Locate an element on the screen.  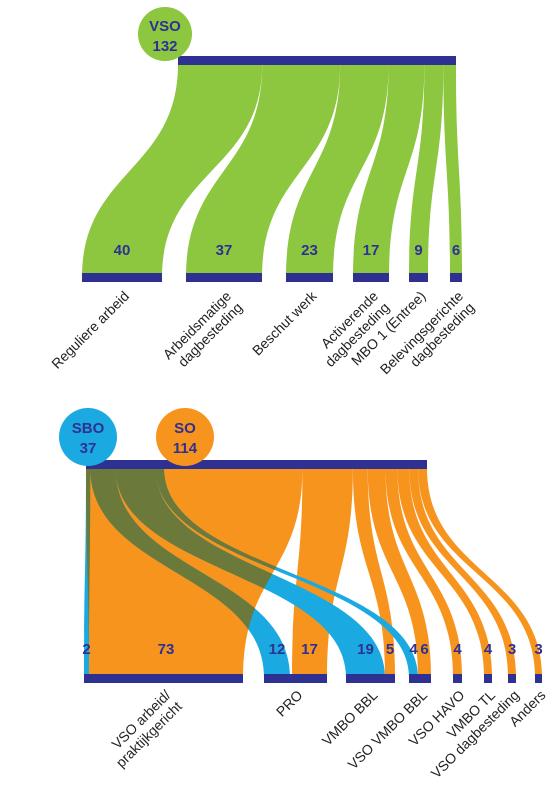
source-total: 132 is located at coordinates (164, 46).